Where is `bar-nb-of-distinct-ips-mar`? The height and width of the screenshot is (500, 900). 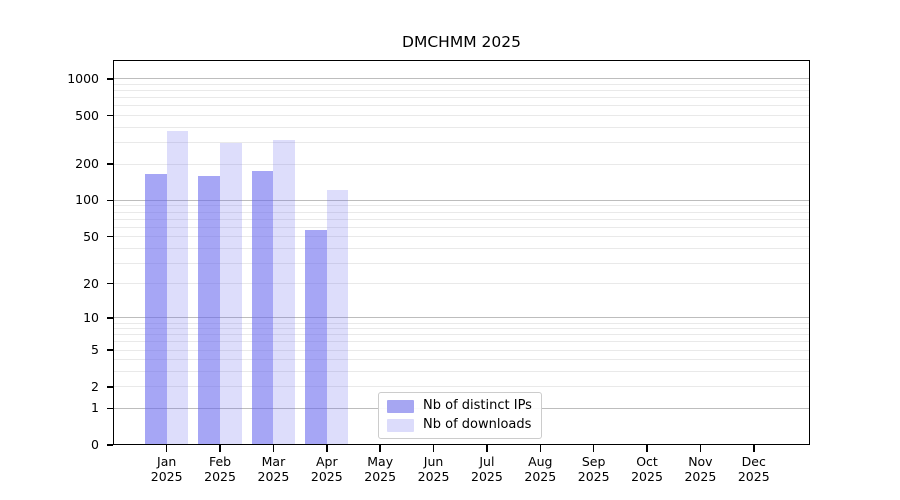
bar-nb-of-distinct-ips-mar is located at coordinates (262, 308).